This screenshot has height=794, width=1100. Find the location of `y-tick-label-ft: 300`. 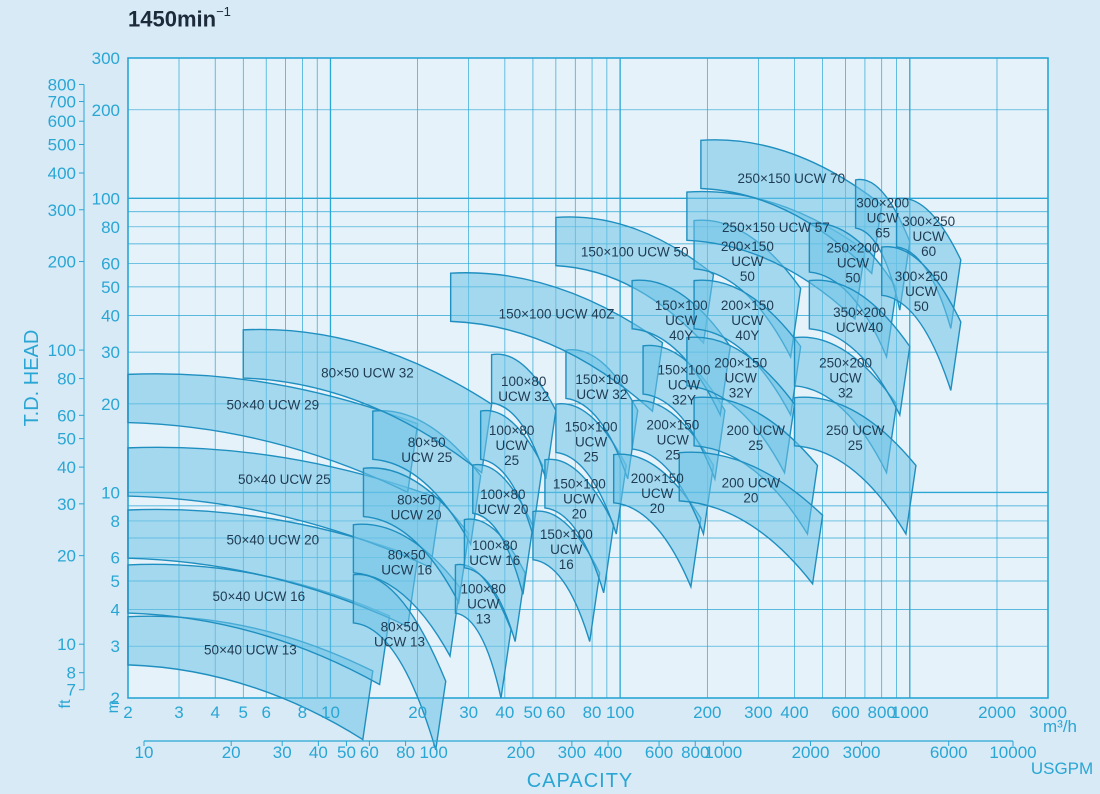

y-tick-label-ft: 300 is located at coordinates (62, 210).